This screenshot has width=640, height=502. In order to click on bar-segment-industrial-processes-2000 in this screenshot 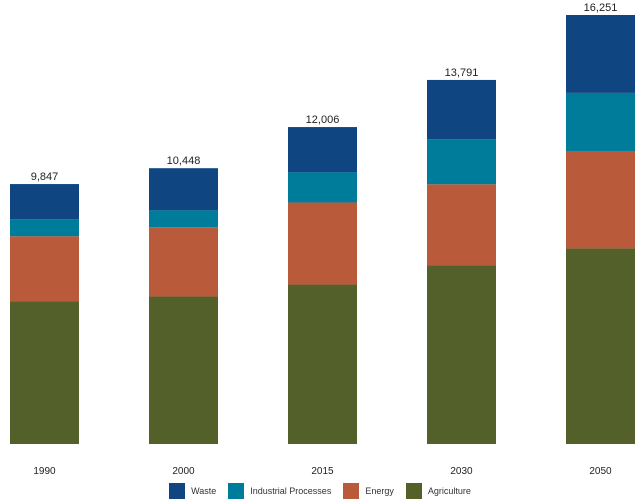, I will do `click(183, 219)`.